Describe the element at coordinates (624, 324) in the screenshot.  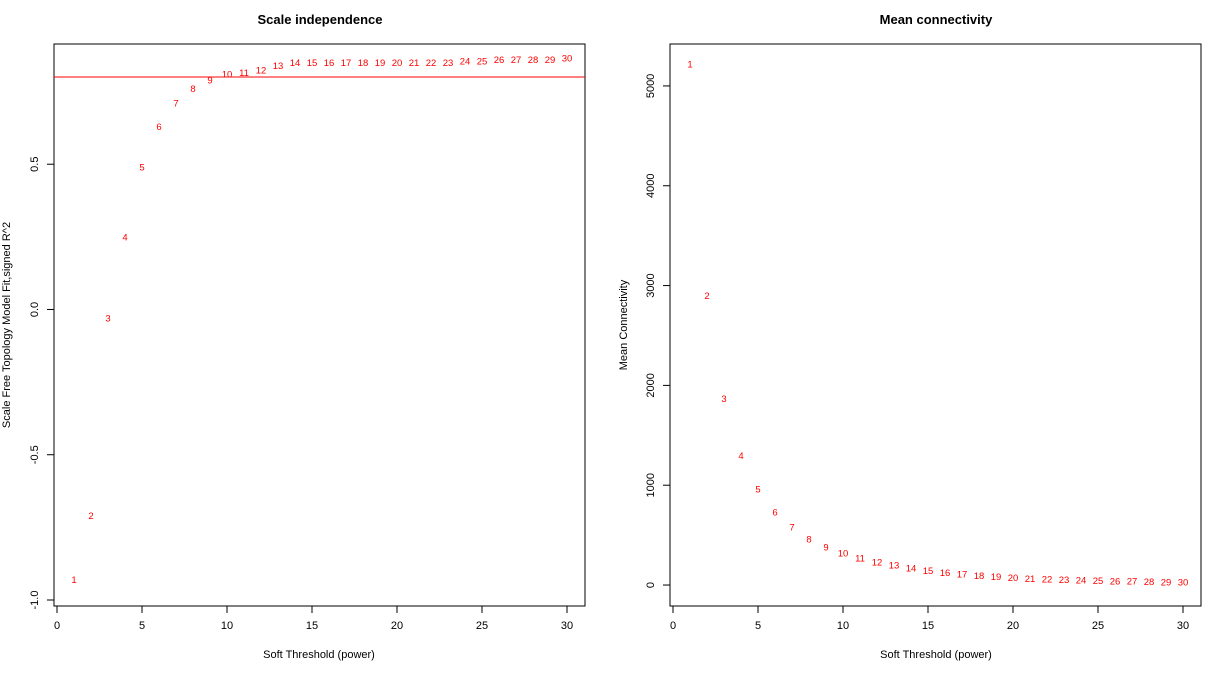
I see `y-axis-label: Mean Connectivity` at that location.